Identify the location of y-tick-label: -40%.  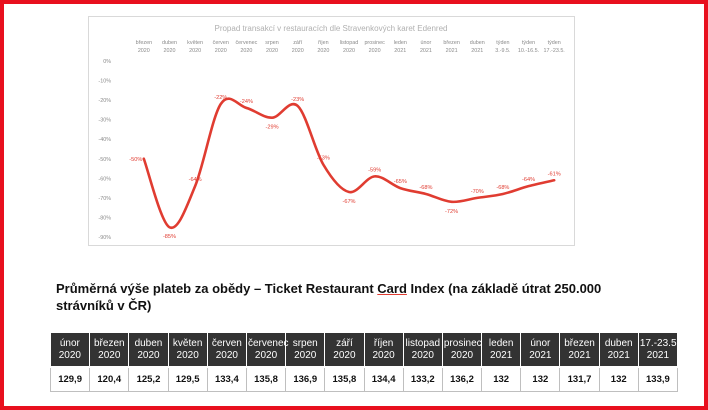
(104, 140).